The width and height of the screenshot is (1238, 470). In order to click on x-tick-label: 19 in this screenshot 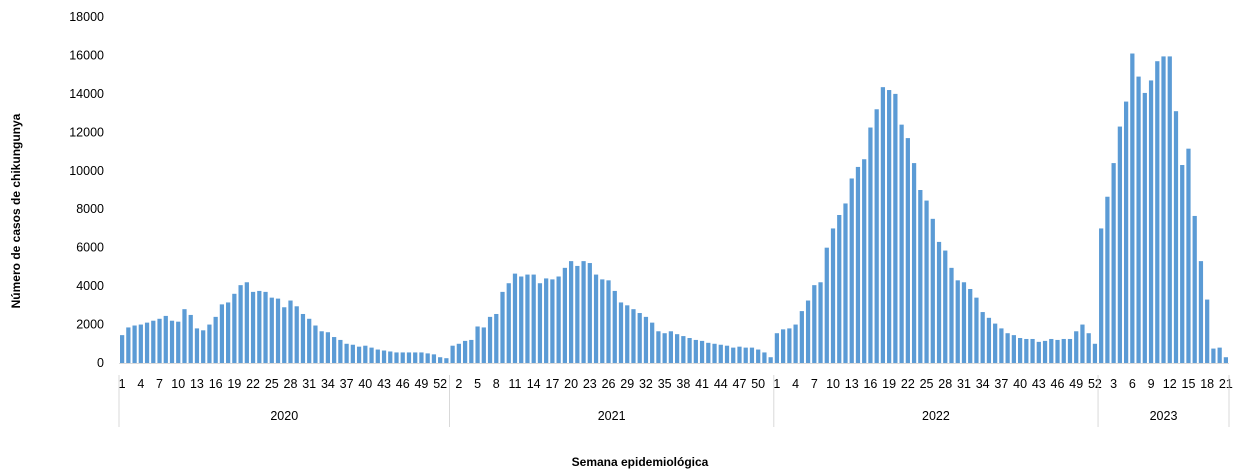, I will do `click(234, 384)`.